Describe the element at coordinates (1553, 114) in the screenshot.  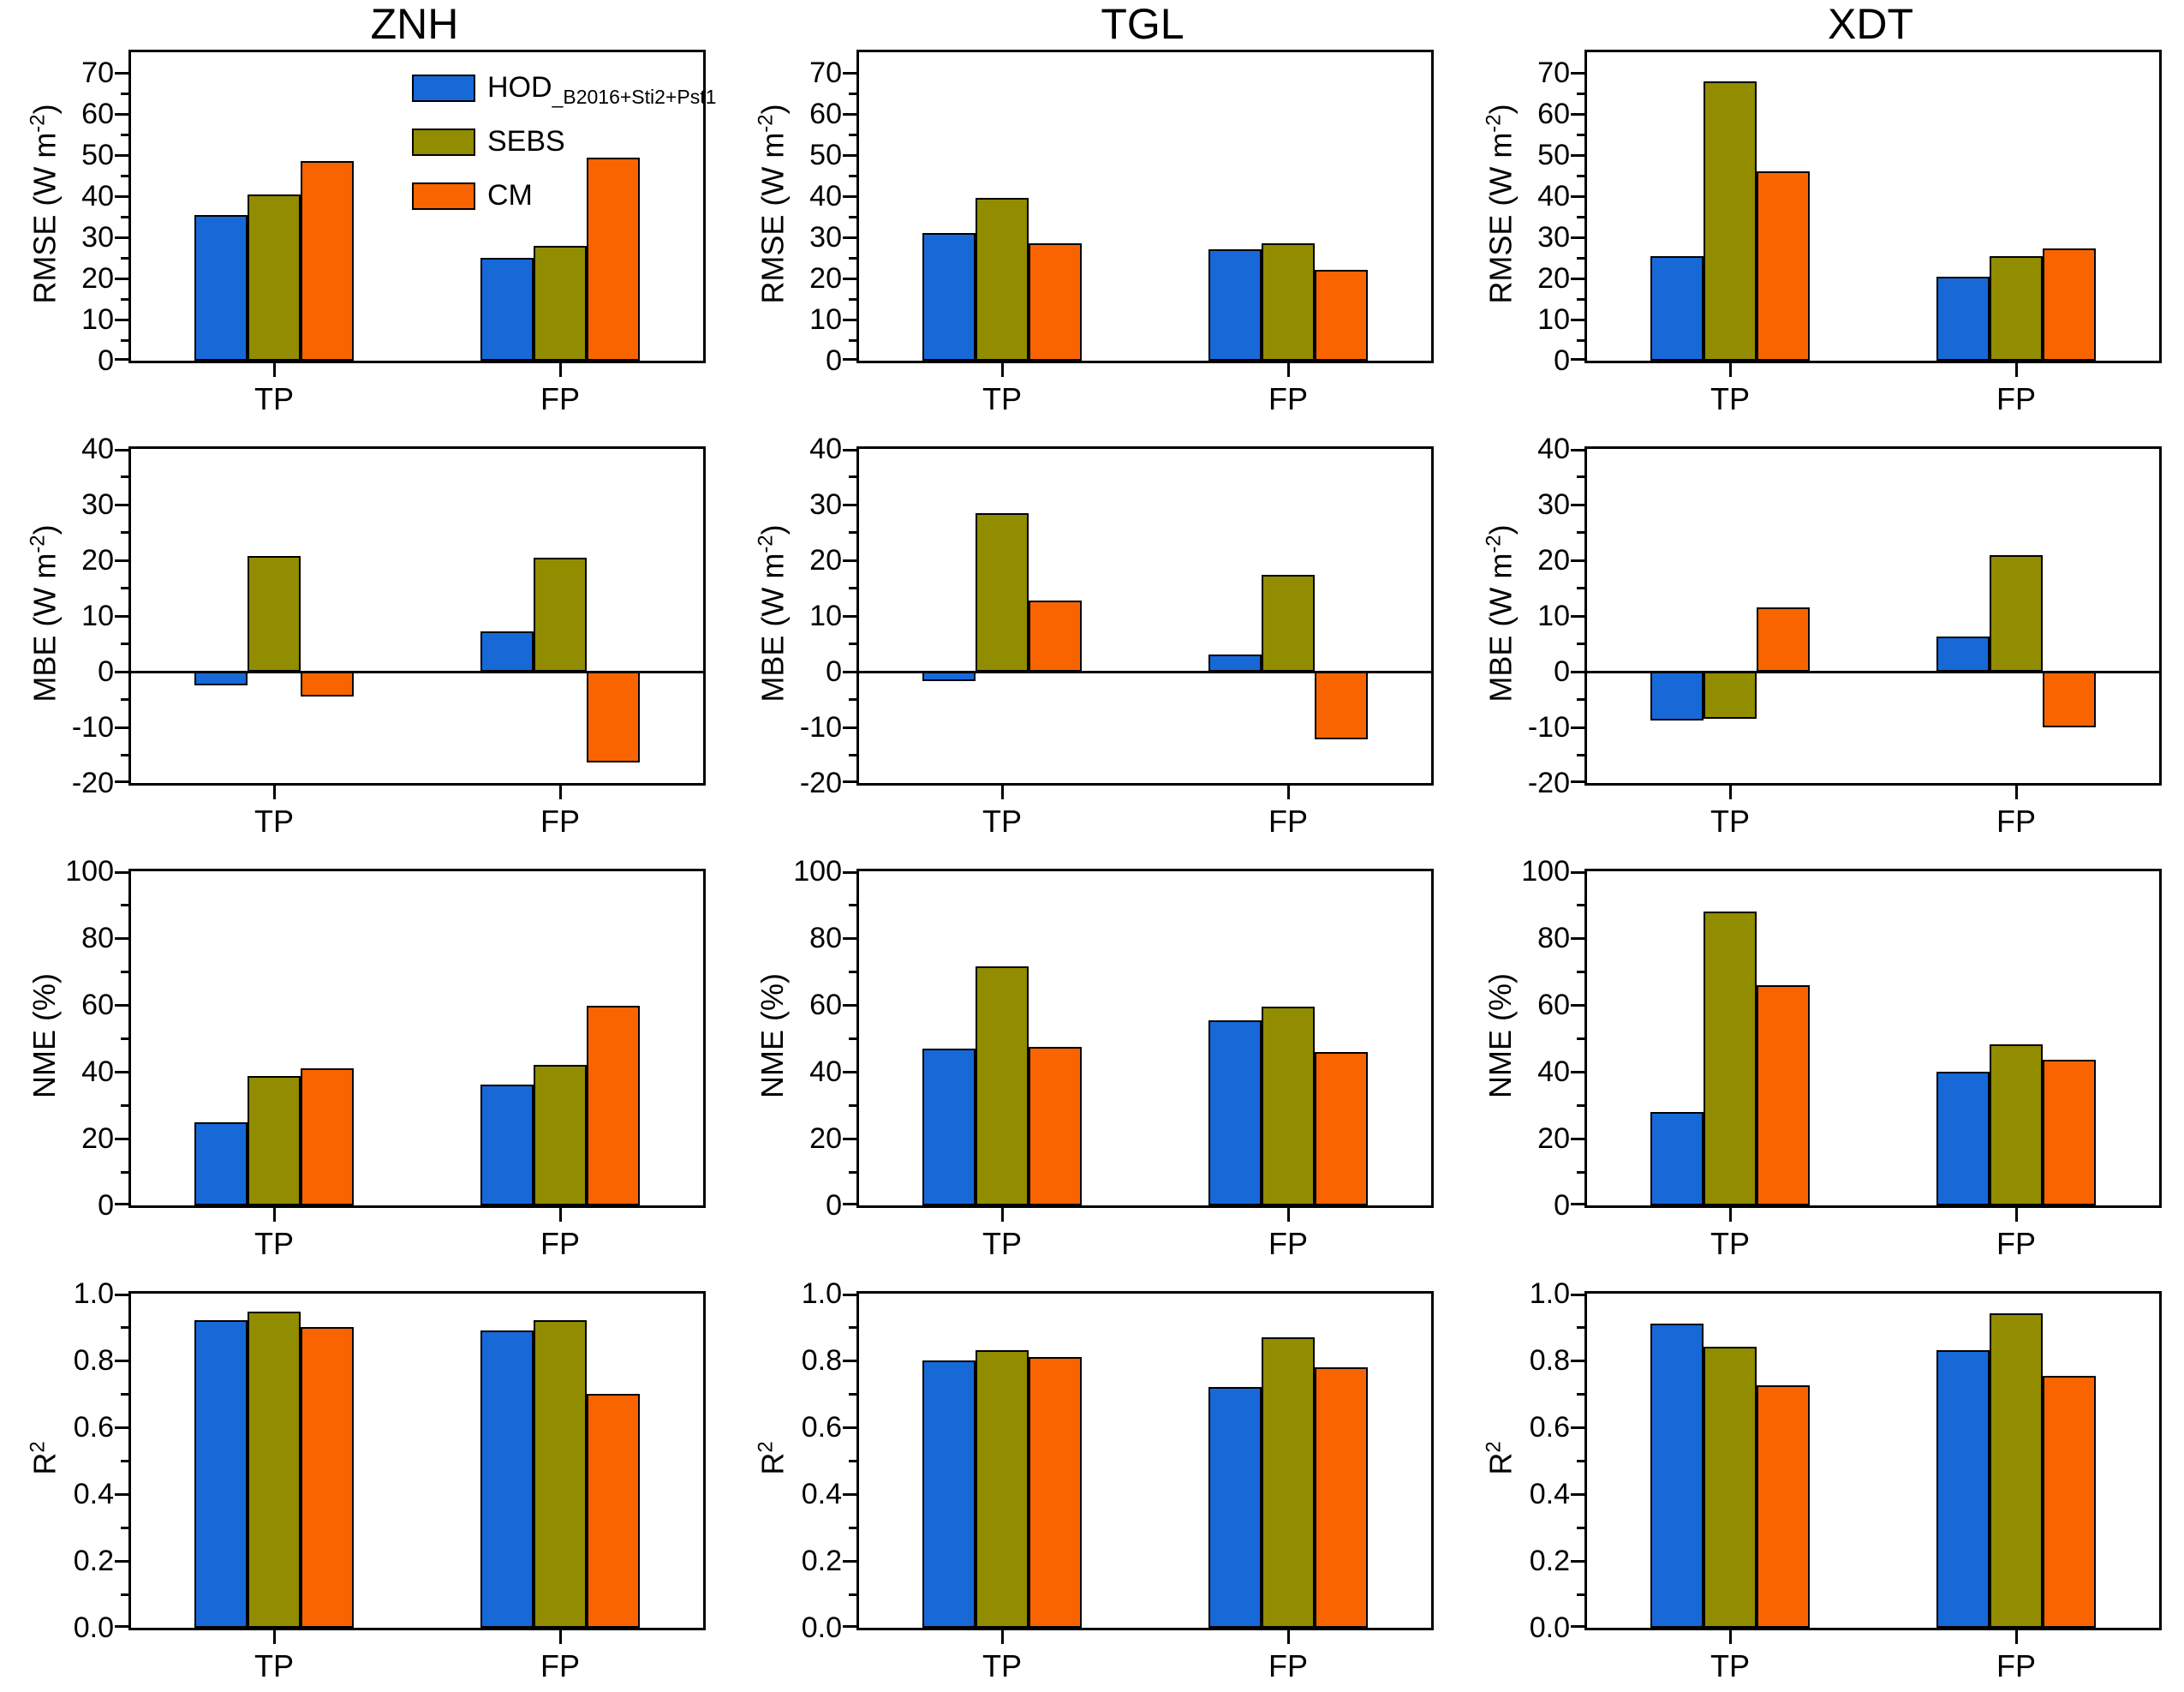
I see `y-tick-label: 60` at that location.